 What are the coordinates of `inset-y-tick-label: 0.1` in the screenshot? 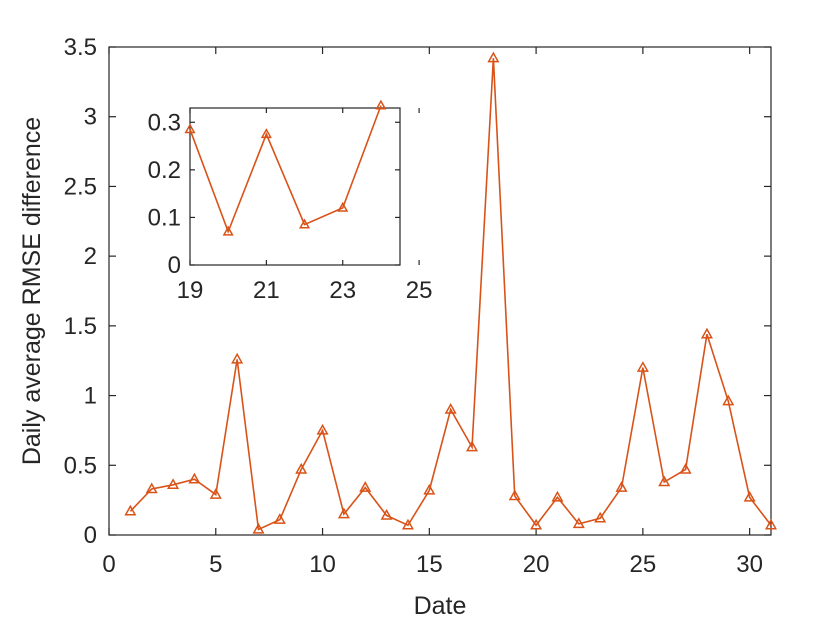 It's located at (164, 217).